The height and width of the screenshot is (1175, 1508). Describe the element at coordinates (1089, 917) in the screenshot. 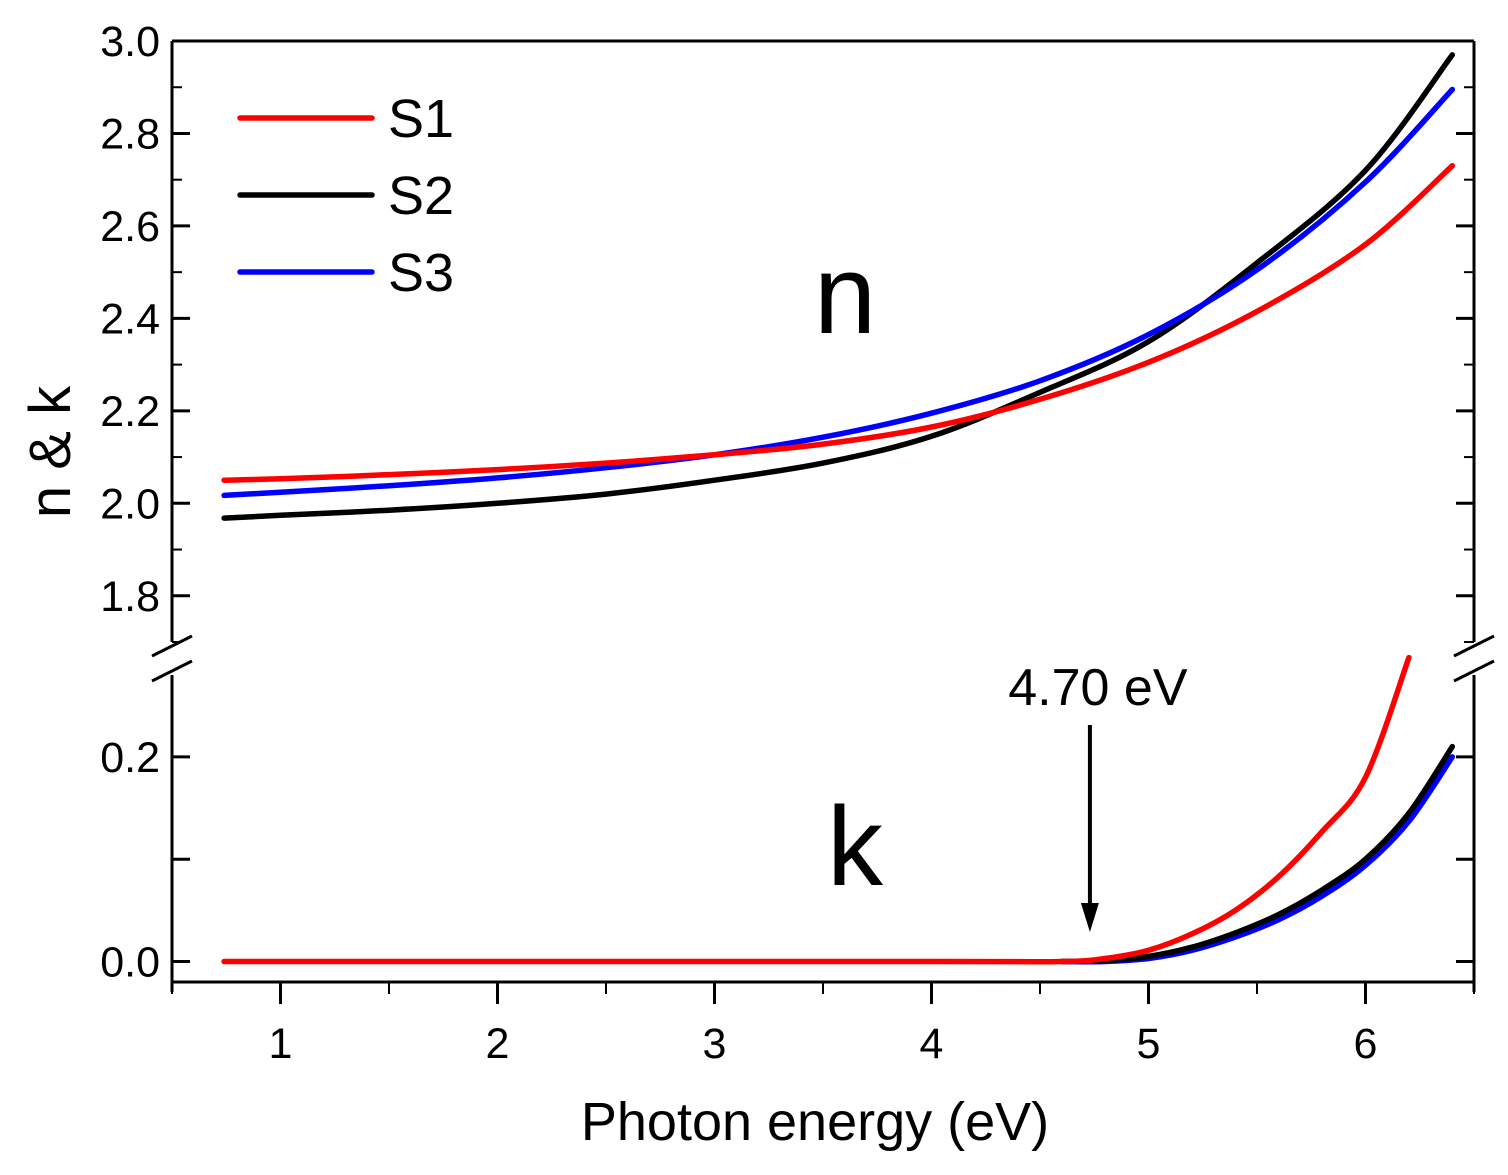

I see `annotation-arrow-head` at that location.